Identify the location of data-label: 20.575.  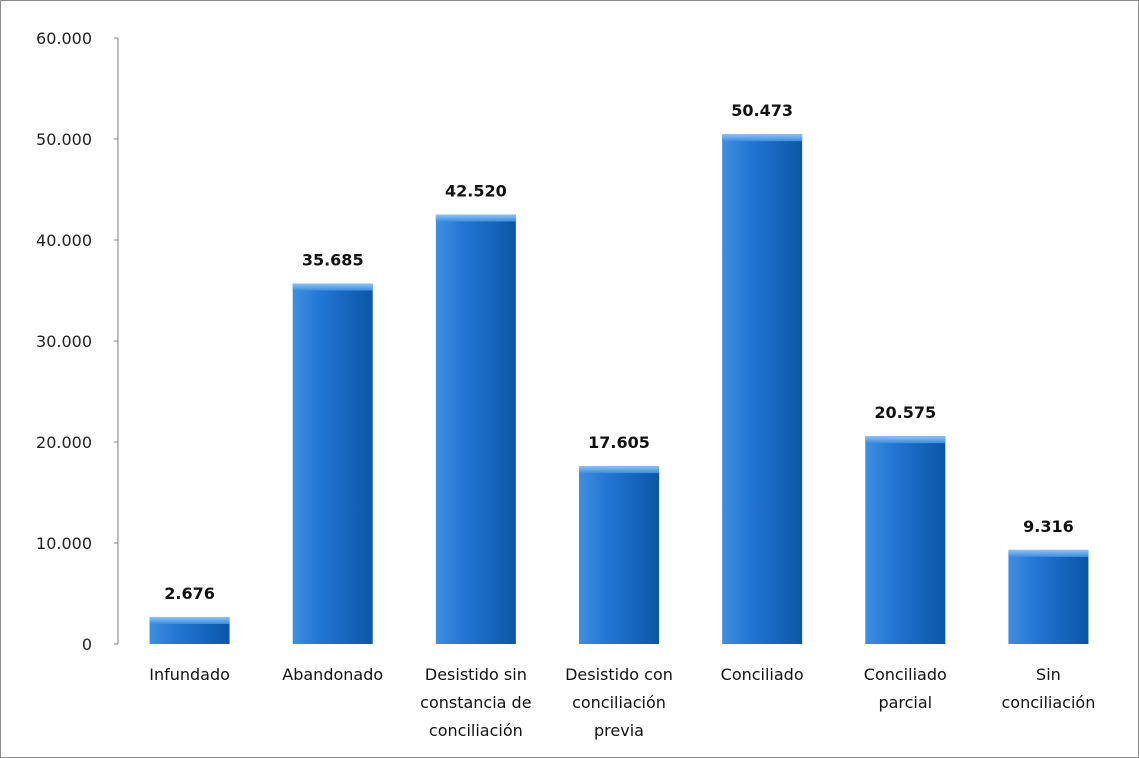
(905, 412).